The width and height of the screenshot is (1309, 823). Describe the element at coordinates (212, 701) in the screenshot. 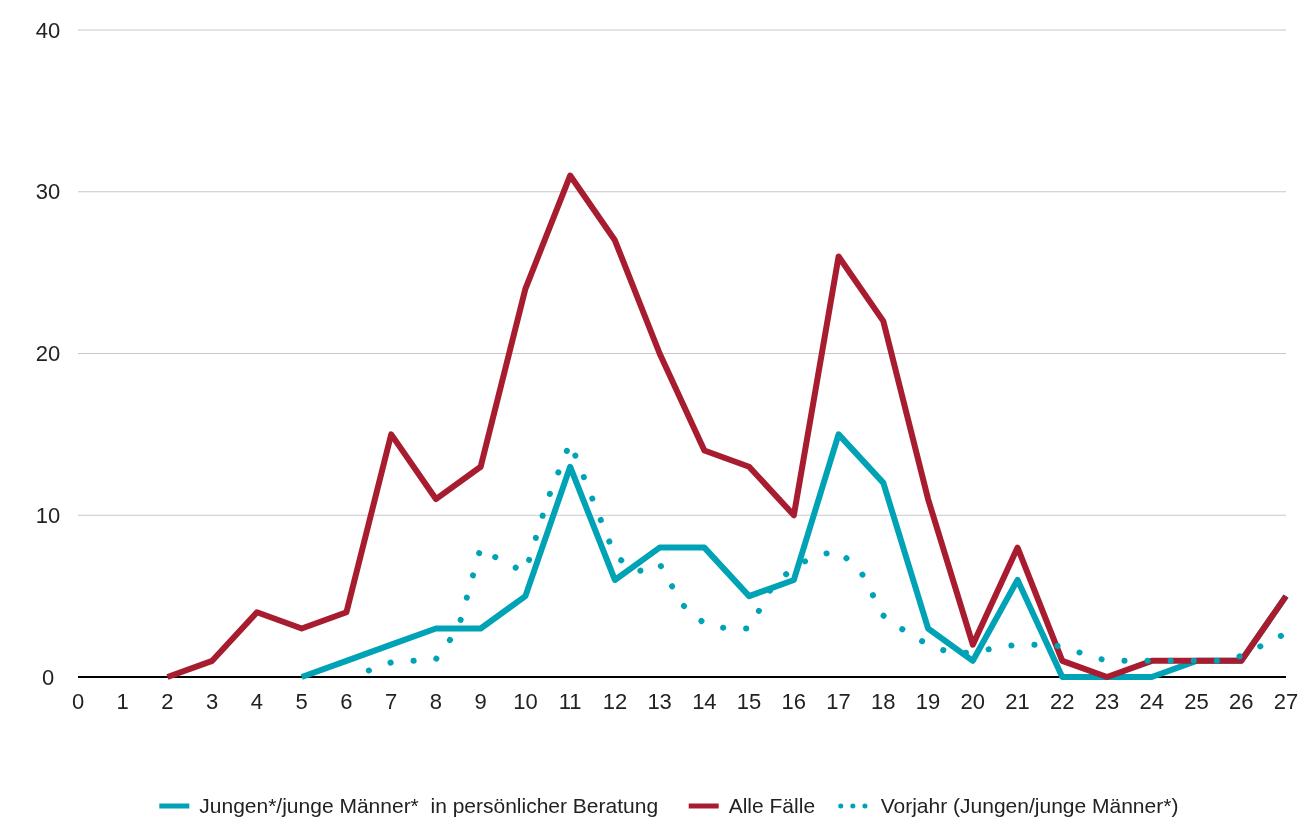

I see `x-tick-label: 3` at that location.